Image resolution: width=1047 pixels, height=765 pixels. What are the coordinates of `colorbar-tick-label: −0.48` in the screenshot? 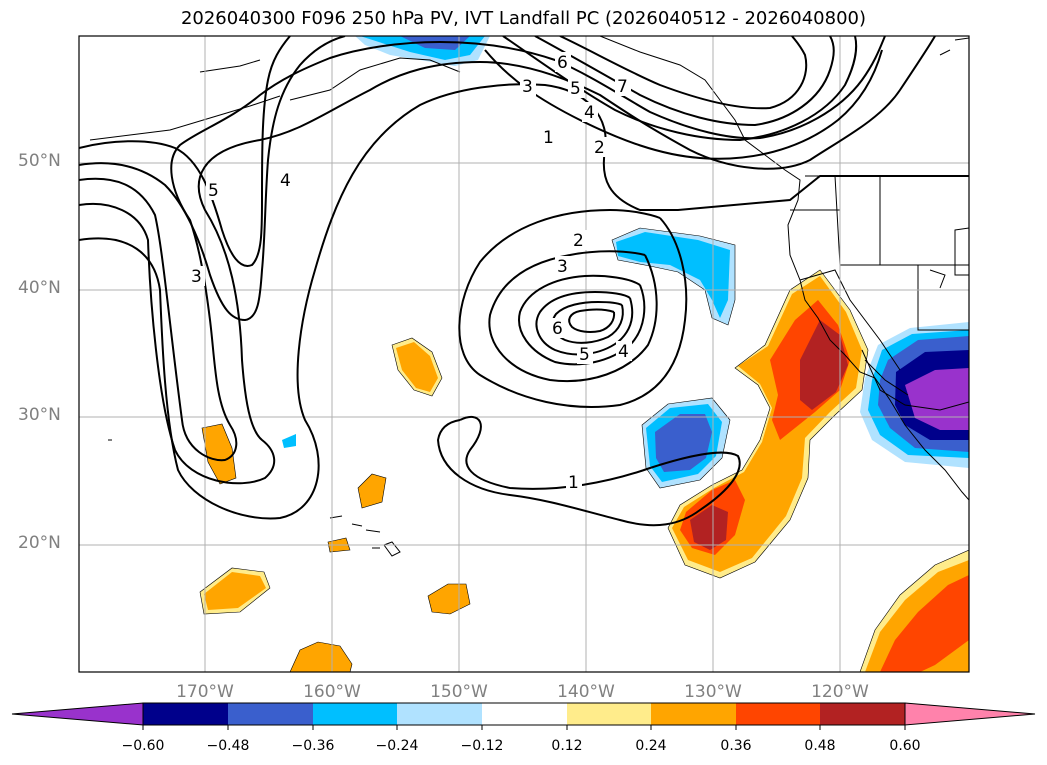 It's located at (228, 746).